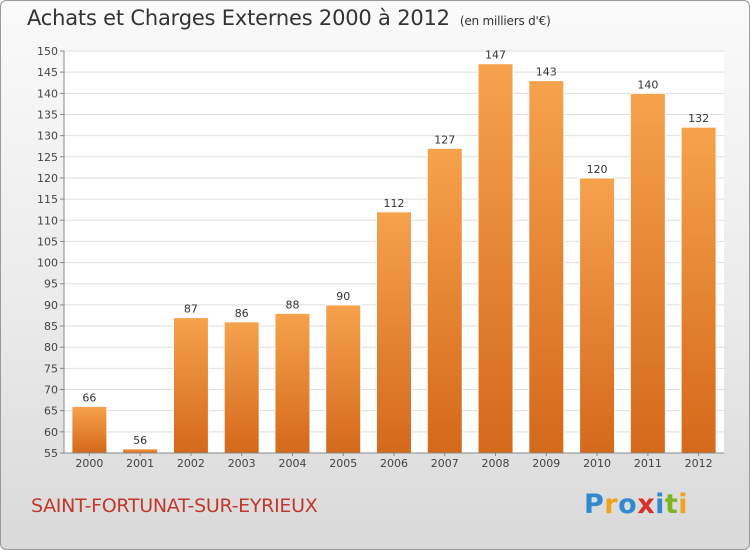  Describe the element at coordinates (140, 463) in the screenshot. I see `x-tick-label: 2001` at that location.